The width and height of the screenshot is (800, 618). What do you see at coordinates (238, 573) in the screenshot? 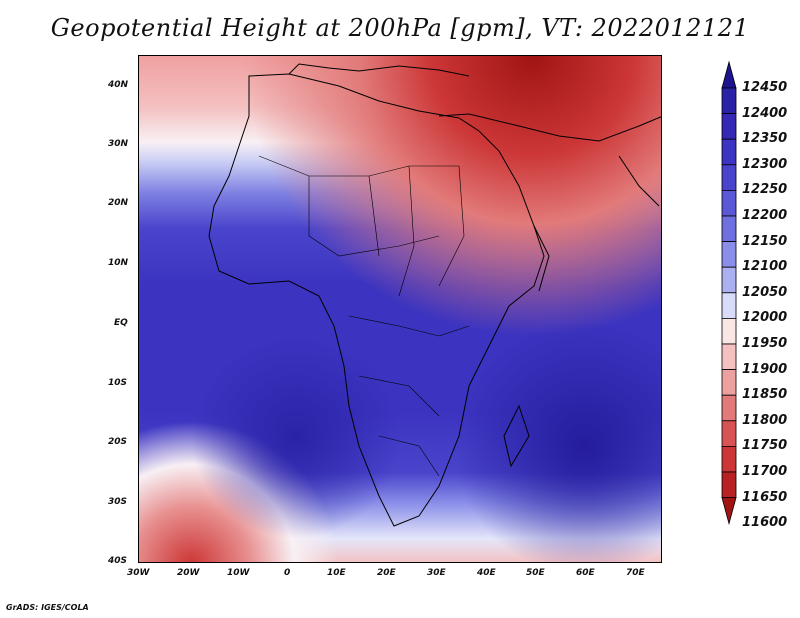
I see `lon-tick: 10W` at bounding box center [238, 573].